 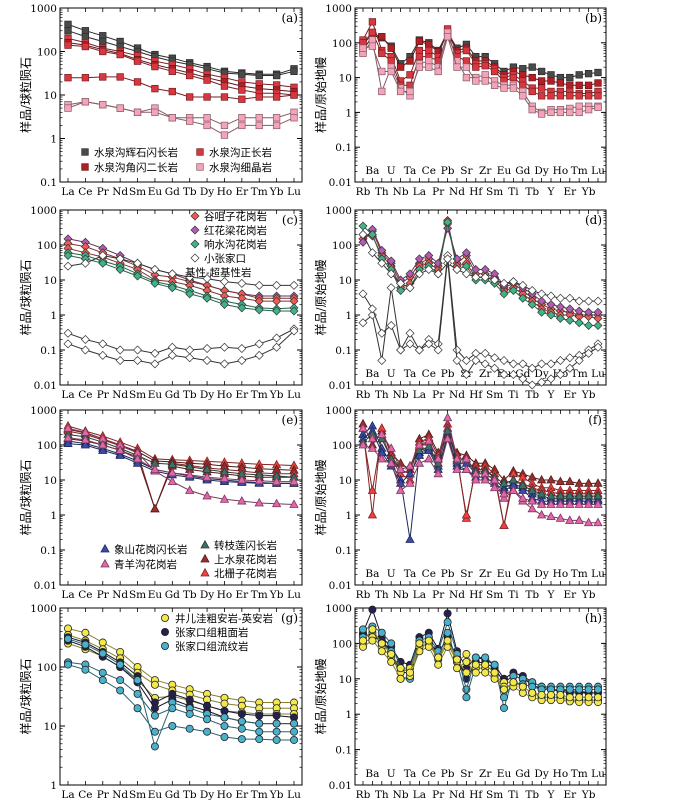 I want to click on panel-label: (e), so click(x=290, y=420).